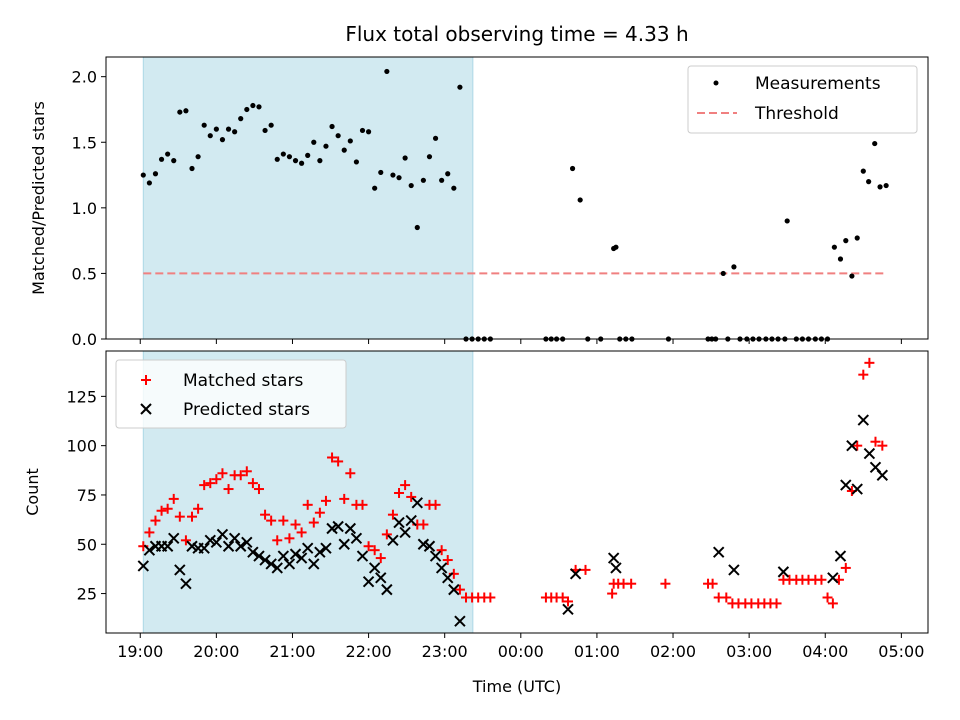  I want to click on top-y-ticks: 0.0 0.5 1.0 1.5 2.0, so click(89, 208).